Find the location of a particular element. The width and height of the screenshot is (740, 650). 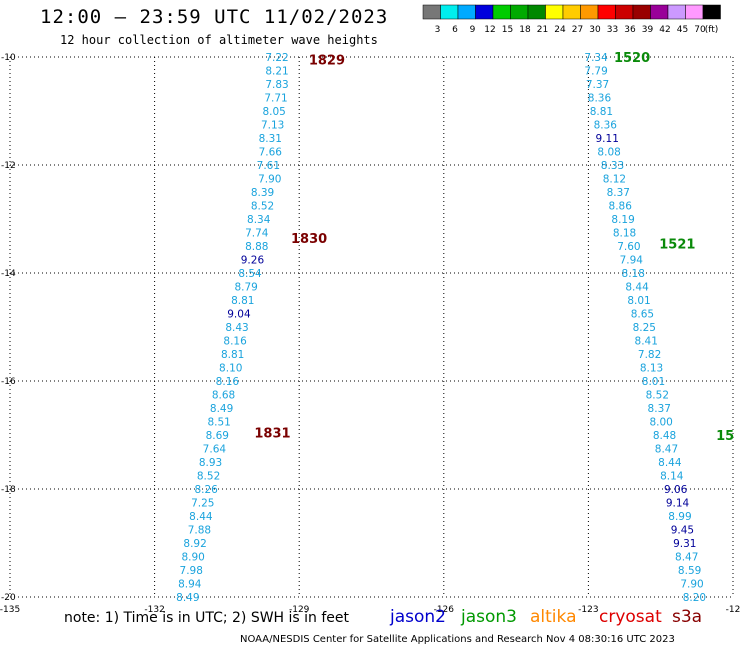

wave-height-label: 8.05 is located at coordinates (273, 112).